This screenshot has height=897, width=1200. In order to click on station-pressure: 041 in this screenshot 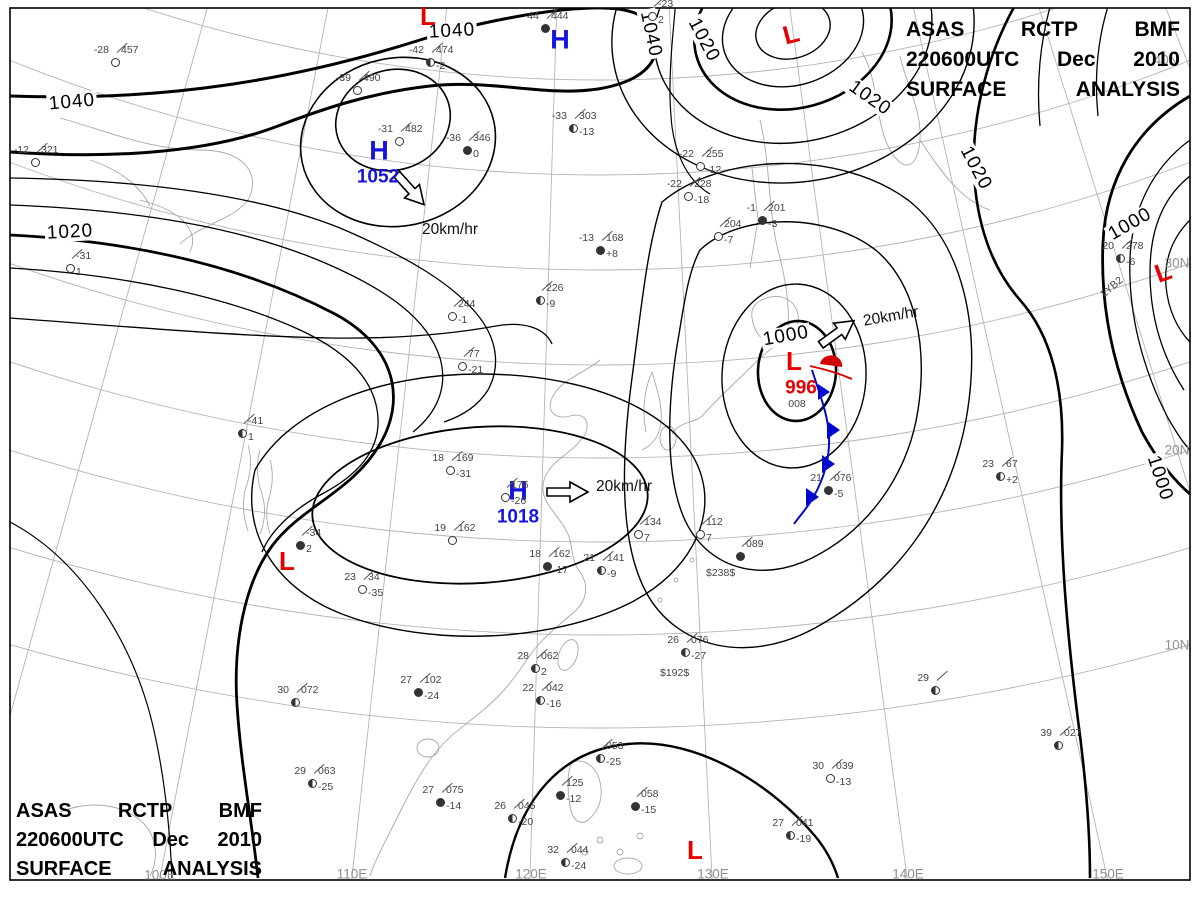, I will do `click(805, 823)`.